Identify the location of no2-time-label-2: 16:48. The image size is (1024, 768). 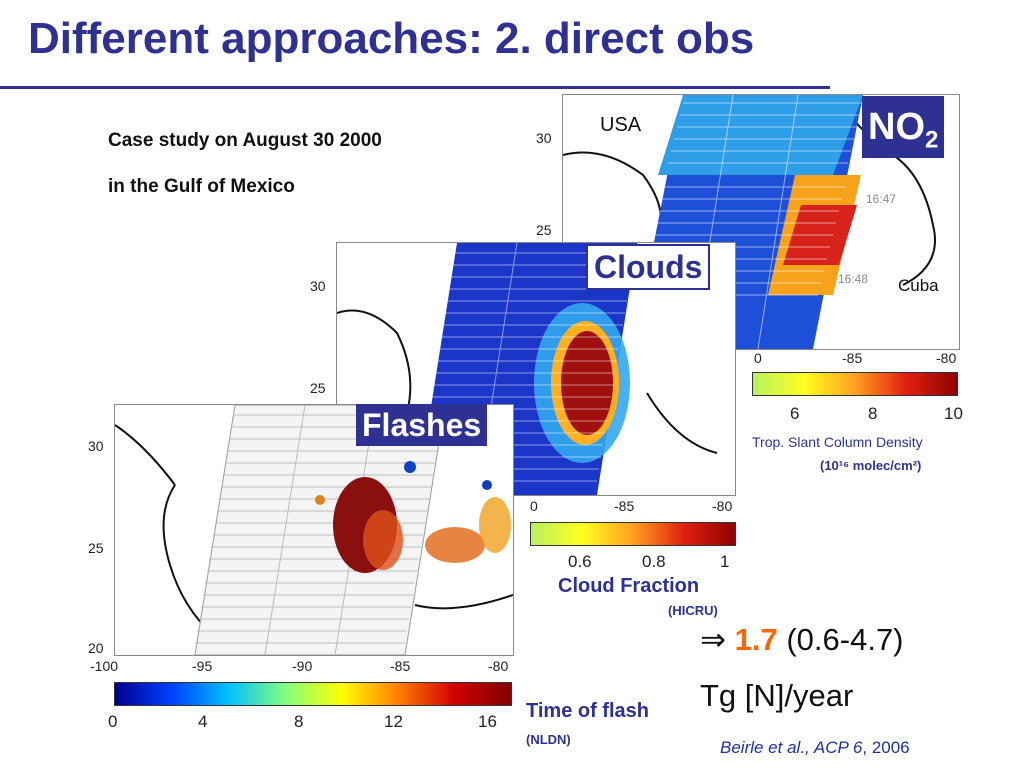
(853, 279).